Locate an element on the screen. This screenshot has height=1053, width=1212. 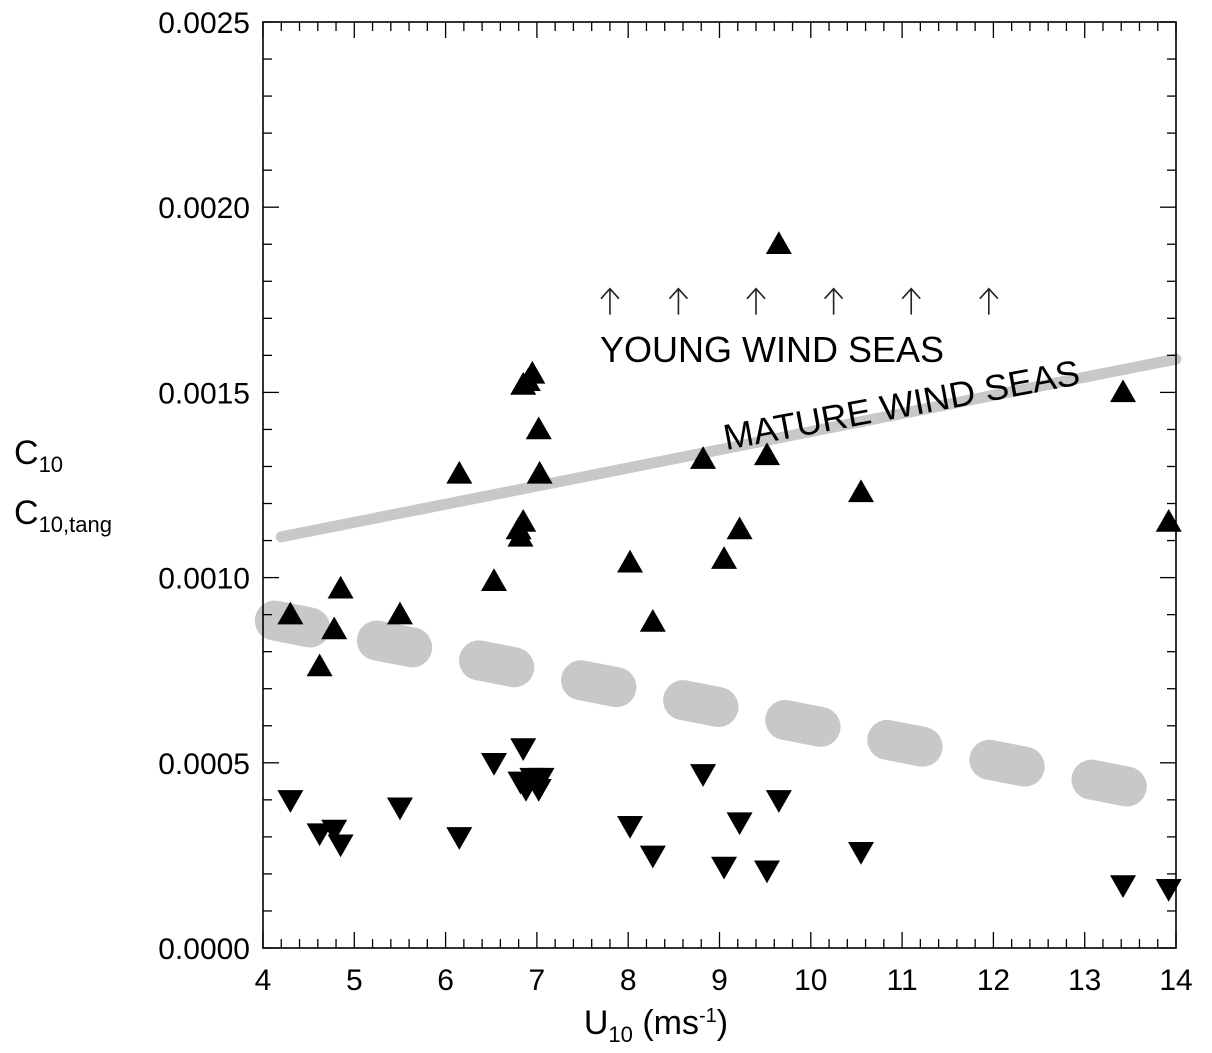
x-tick-label: 11 is located at coordinates (902, 980).